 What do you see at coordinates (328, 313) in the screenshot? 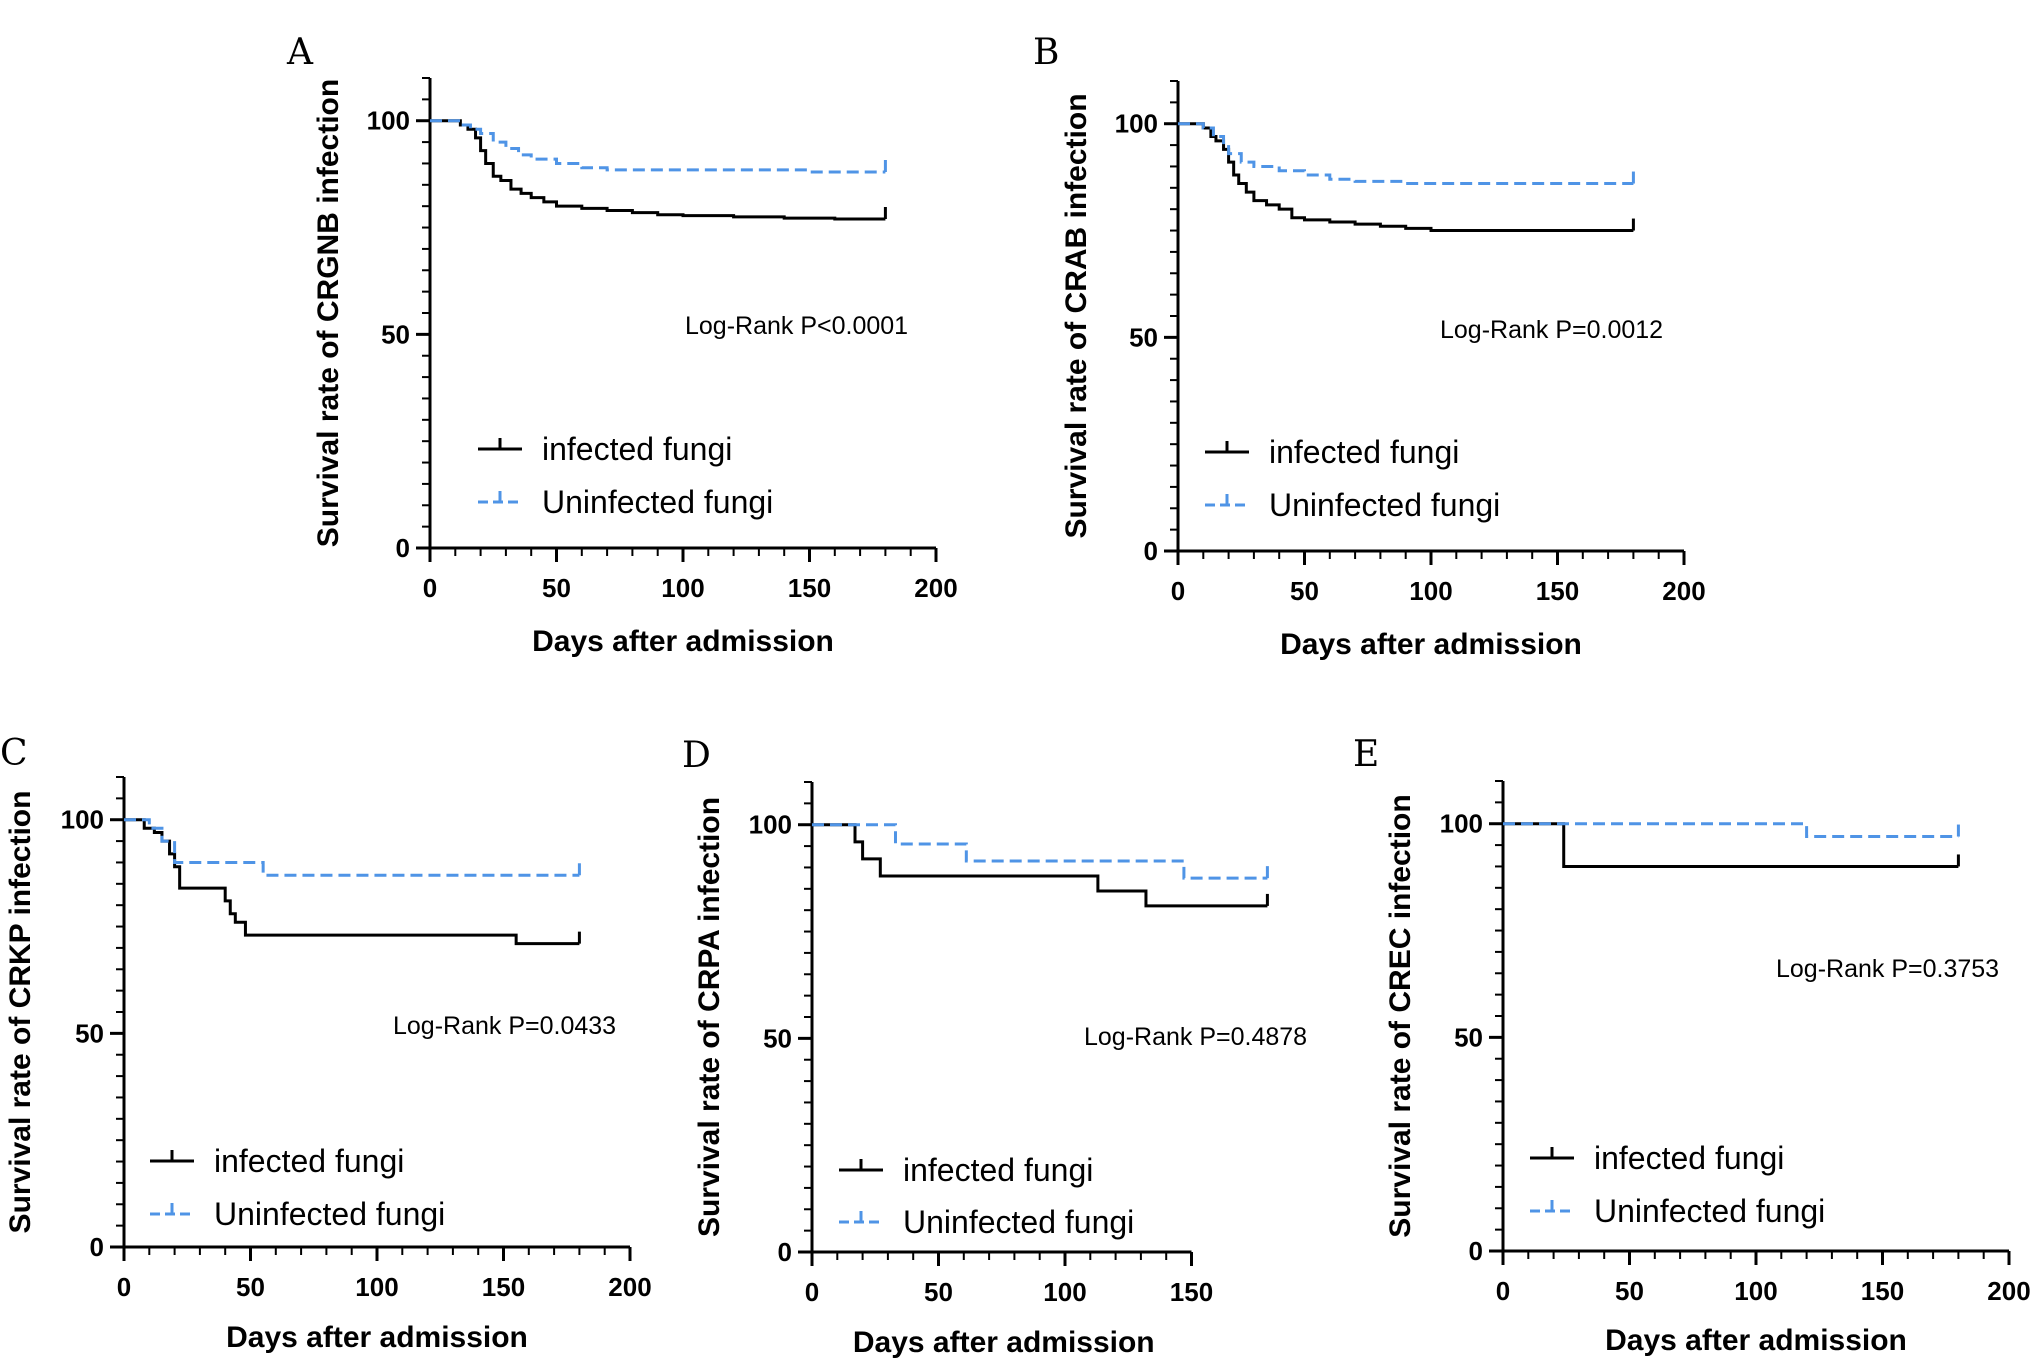
I see `y-axis-title: Survival rate of CRGNB infection` at bounding box center [328, 313].